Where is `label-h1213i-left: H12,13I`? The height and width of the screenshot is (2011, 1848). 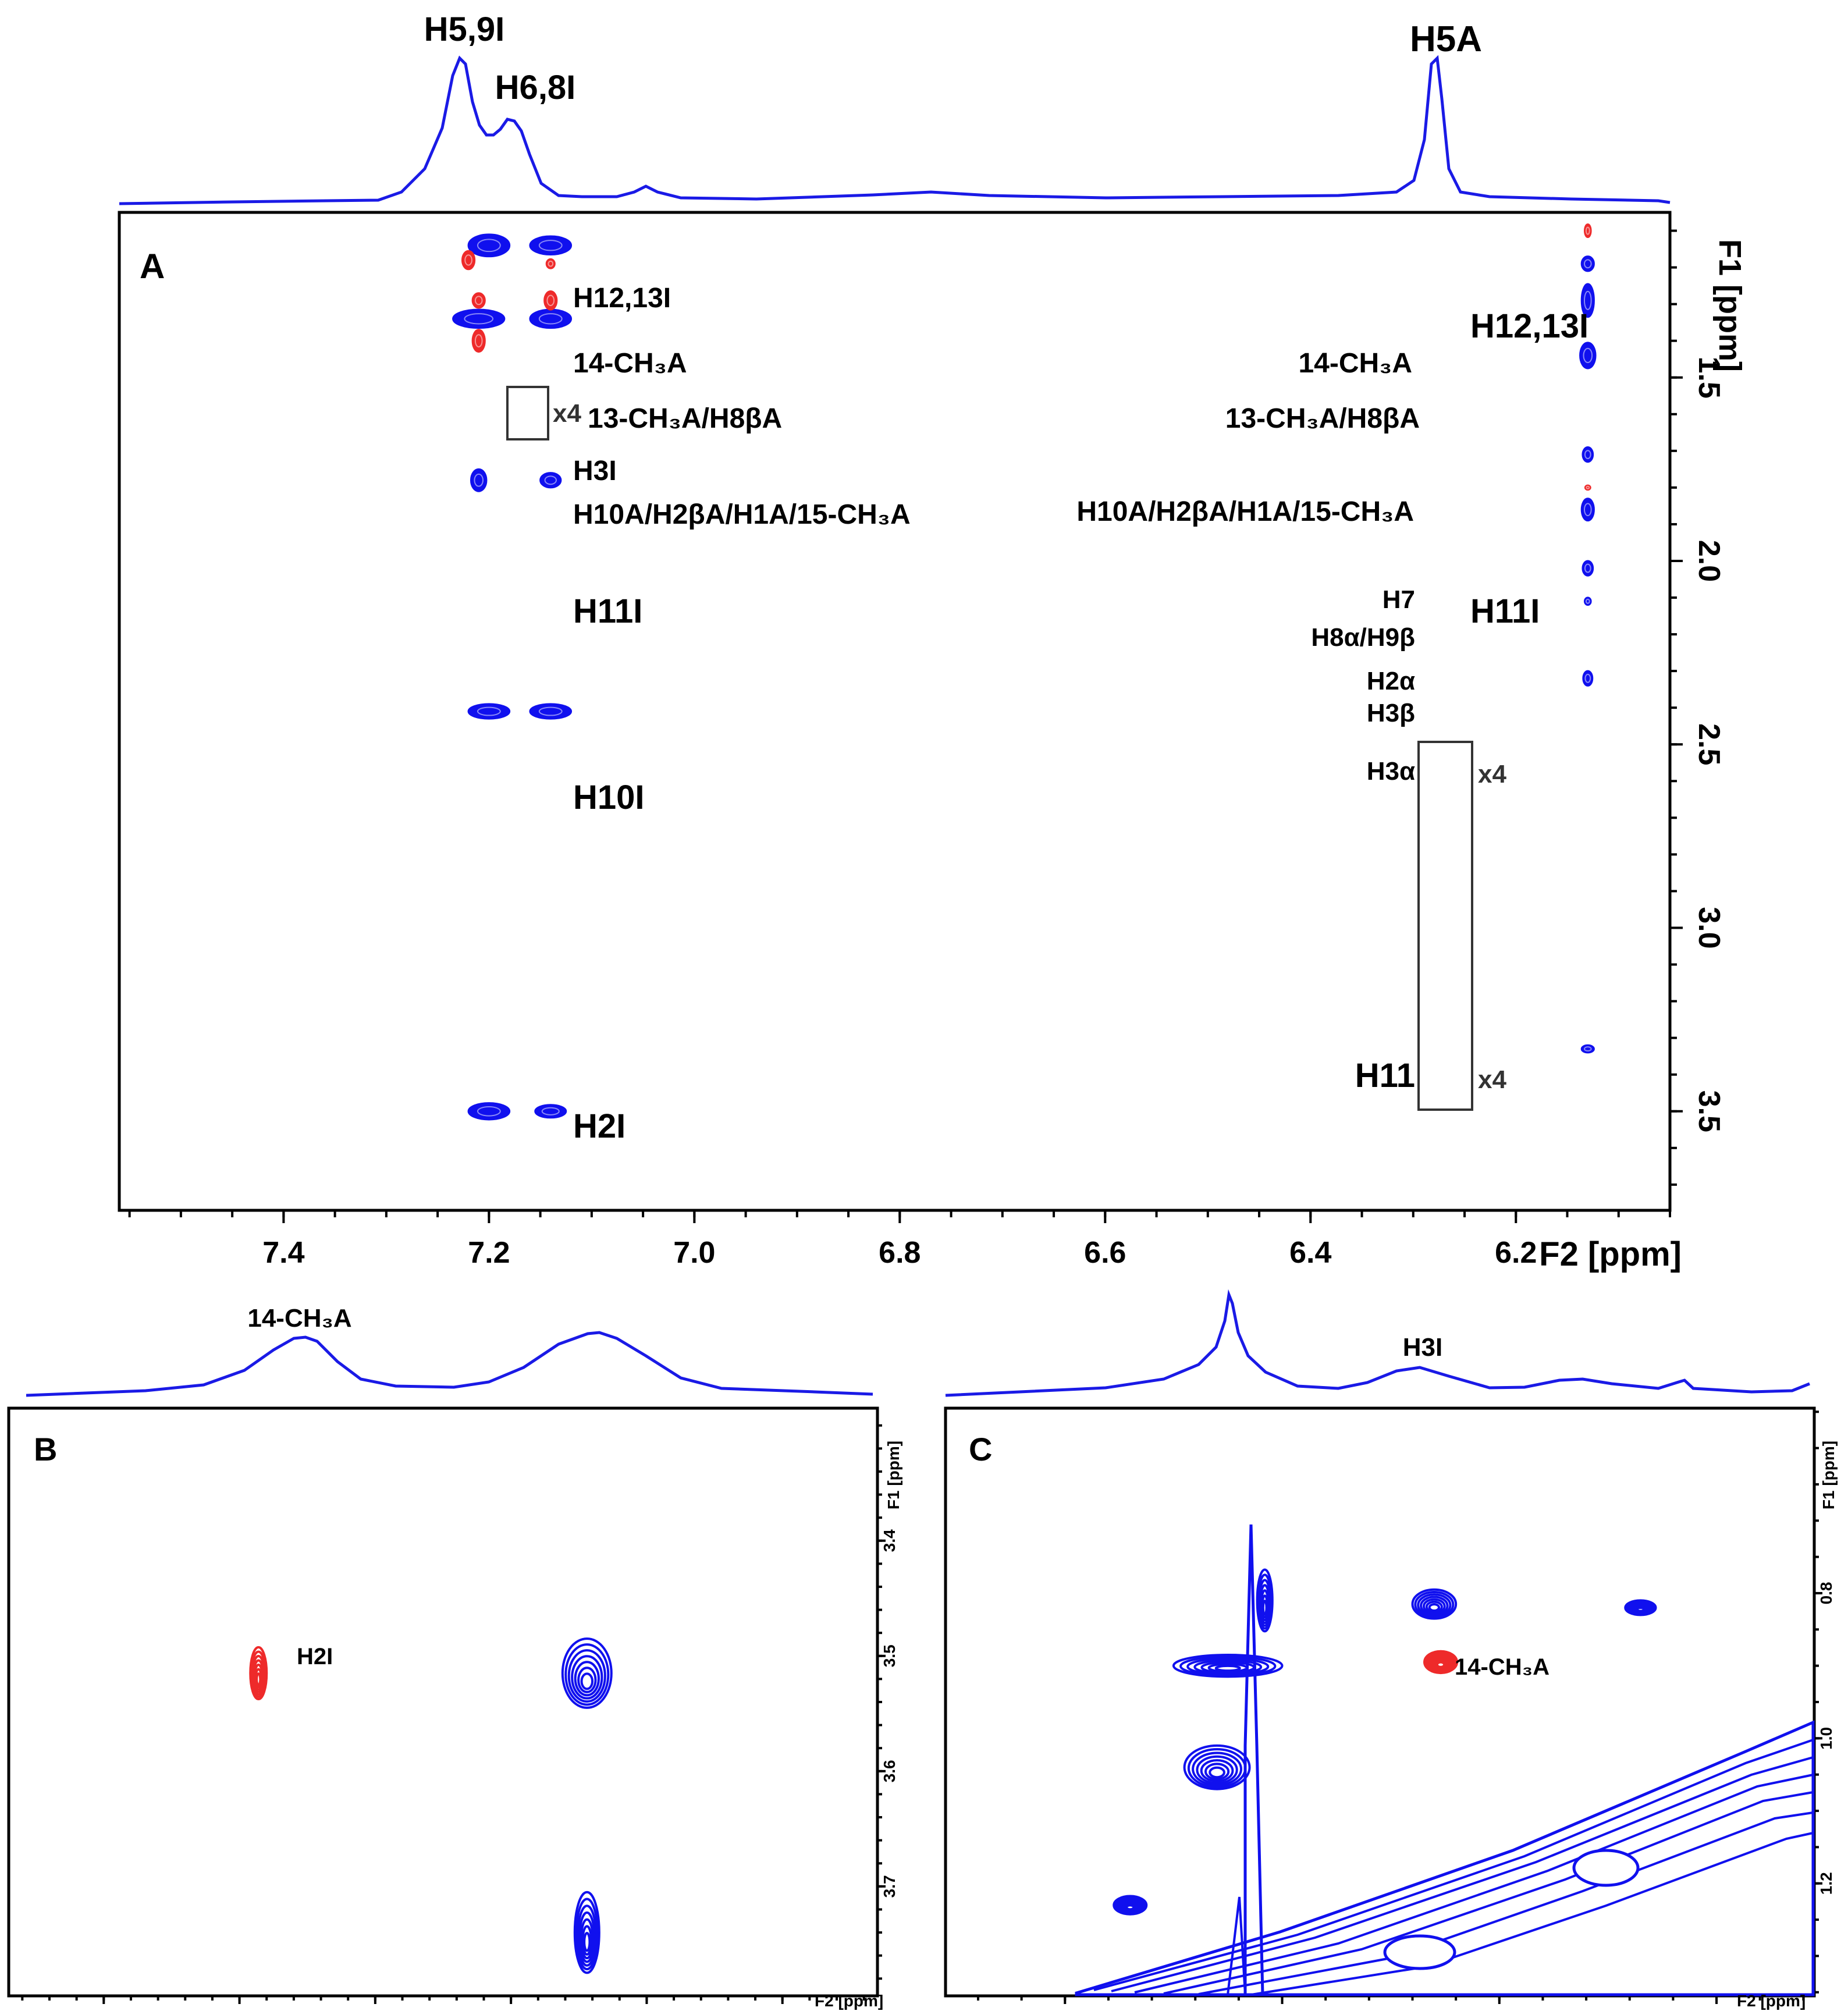 label-h1213i-left: H12,13I is located at coordinates (622, 298).